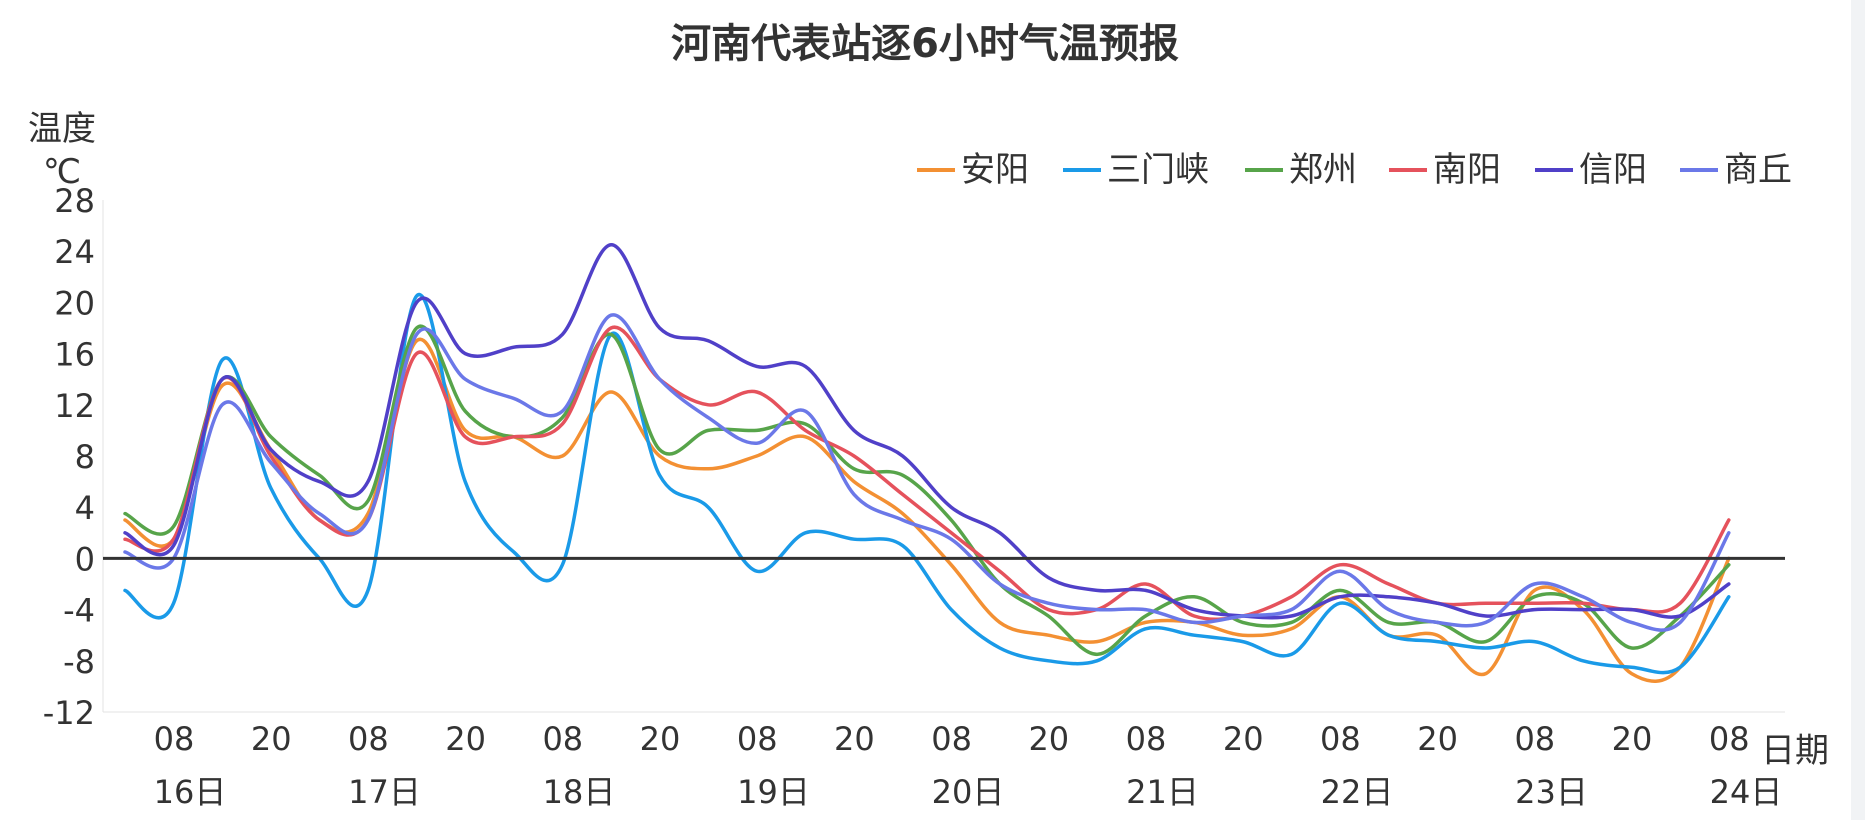  Describe the element at coordinates (79, 611) in the screenshot. I see `y-tick-label: -4` at that location.